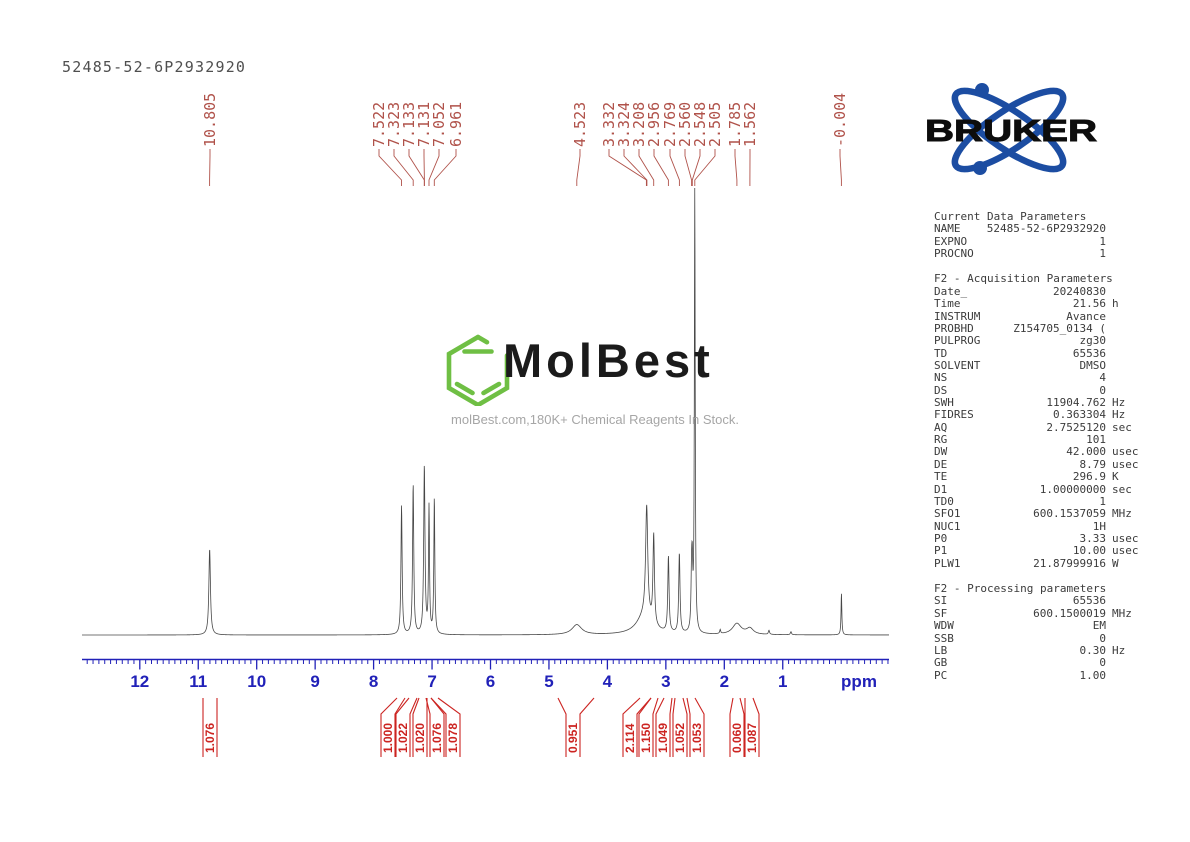 The width and height of the screenshot is (1190, 842). I want to click on parameter-unit: W, so click(1115, 563).